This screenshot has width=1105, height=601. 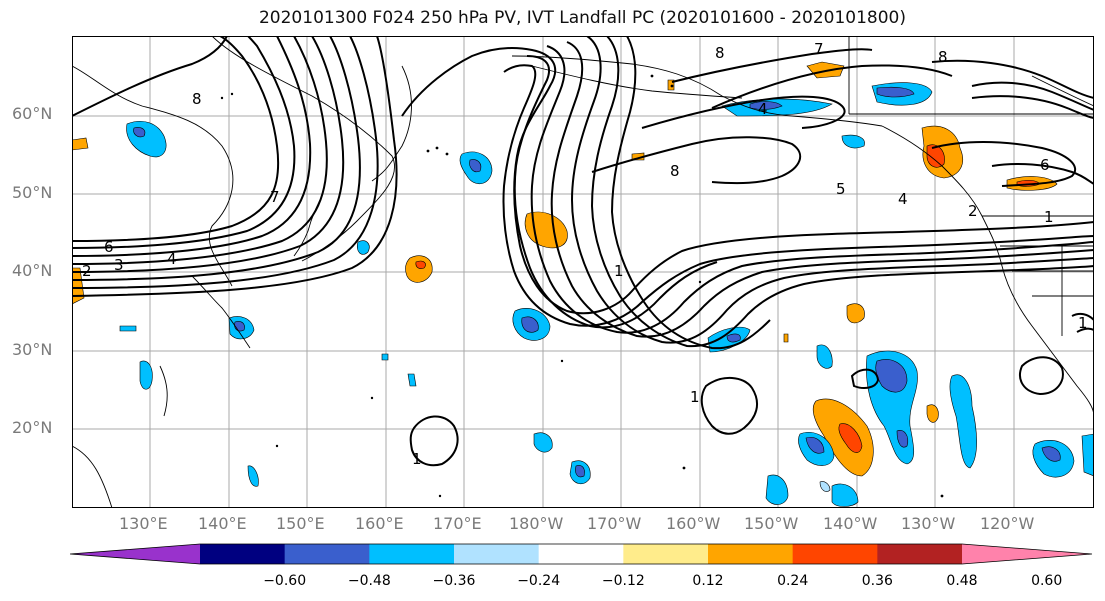 I want to click on contour-label: 5, so click(x=841, y=189).